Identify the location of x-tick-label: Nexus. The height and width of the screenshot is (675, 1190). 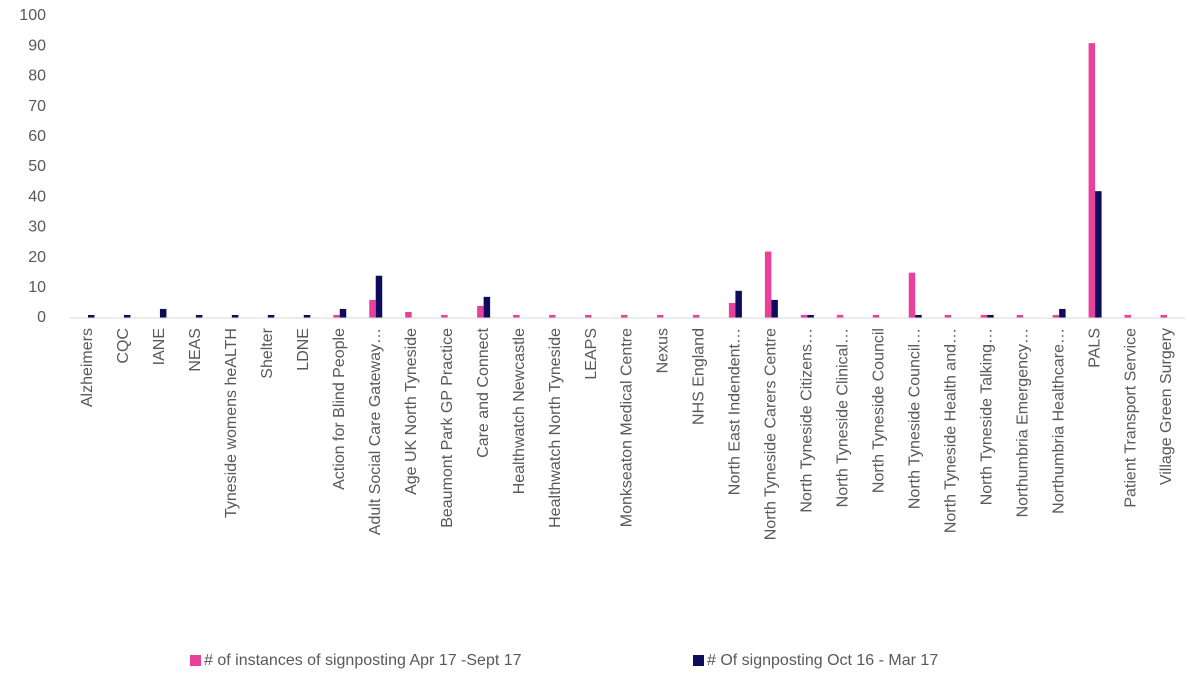
(663, 350).